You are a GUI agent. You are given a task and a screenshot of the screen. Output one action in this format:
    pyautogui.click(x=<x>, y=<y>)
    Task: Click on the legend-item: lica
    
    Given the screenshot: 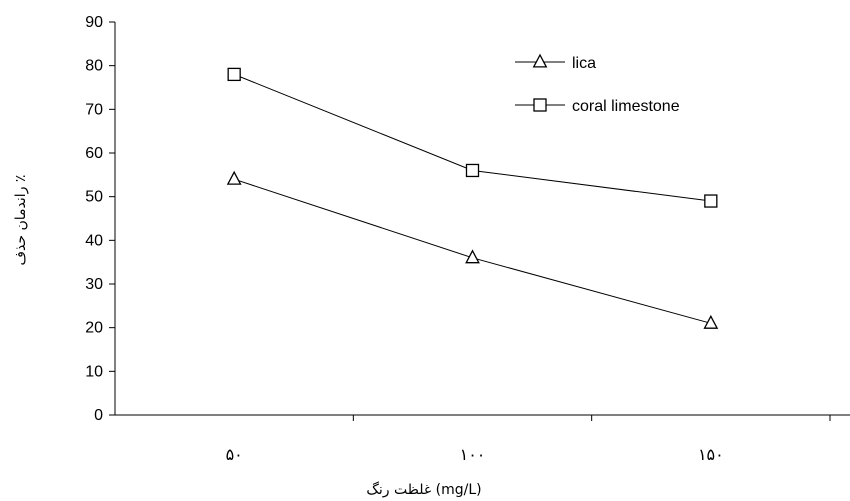 What is the action you would take?
    pyautogui.click(x=555, y=62)
    